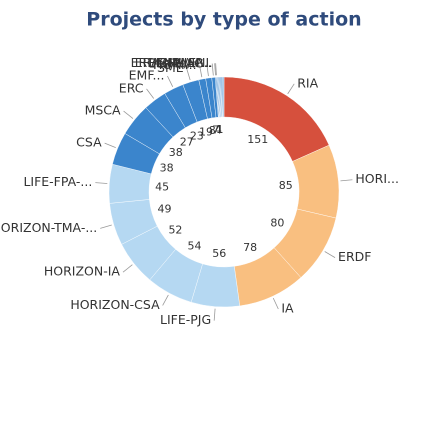 The height and width of the screenshot is (423, 439). What do you see at coordinates (223, 20) in the screenshot?
I see `chart-title: Projects by type of action` at bounding box center [223, 20].